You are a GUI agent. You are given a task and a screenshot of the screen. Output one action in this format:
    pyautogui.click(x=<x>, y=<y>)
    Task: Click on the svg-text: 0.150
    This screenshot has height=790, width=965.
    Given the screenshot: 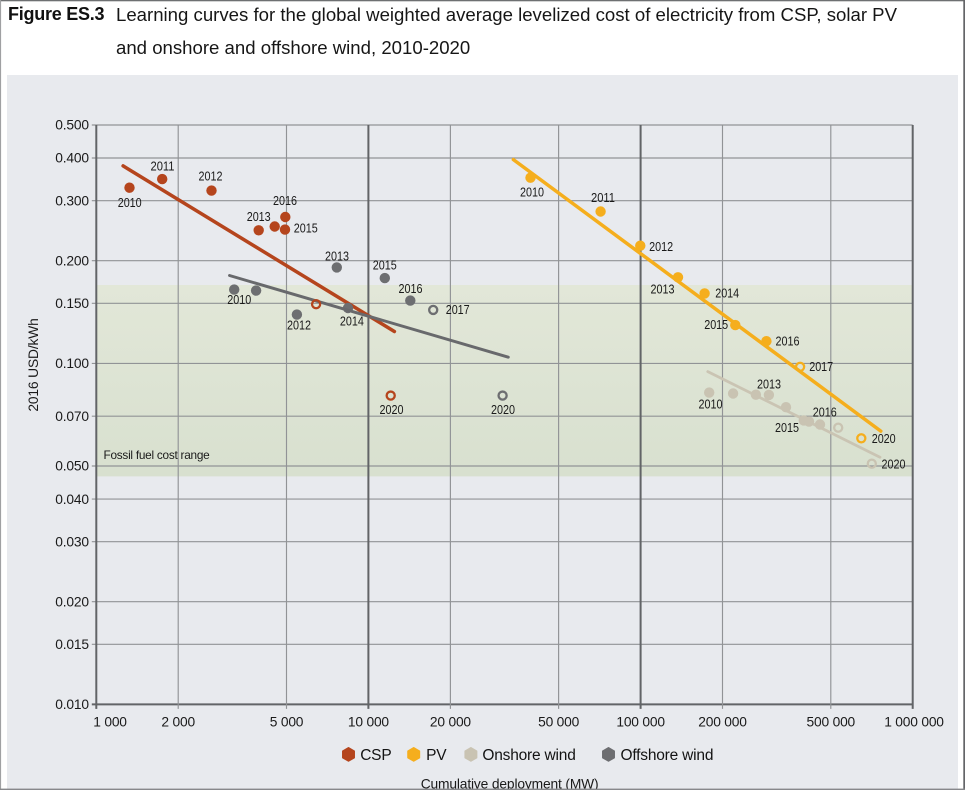 What is the action you would take?
    pyautogui.click(x=72, y=303)
    